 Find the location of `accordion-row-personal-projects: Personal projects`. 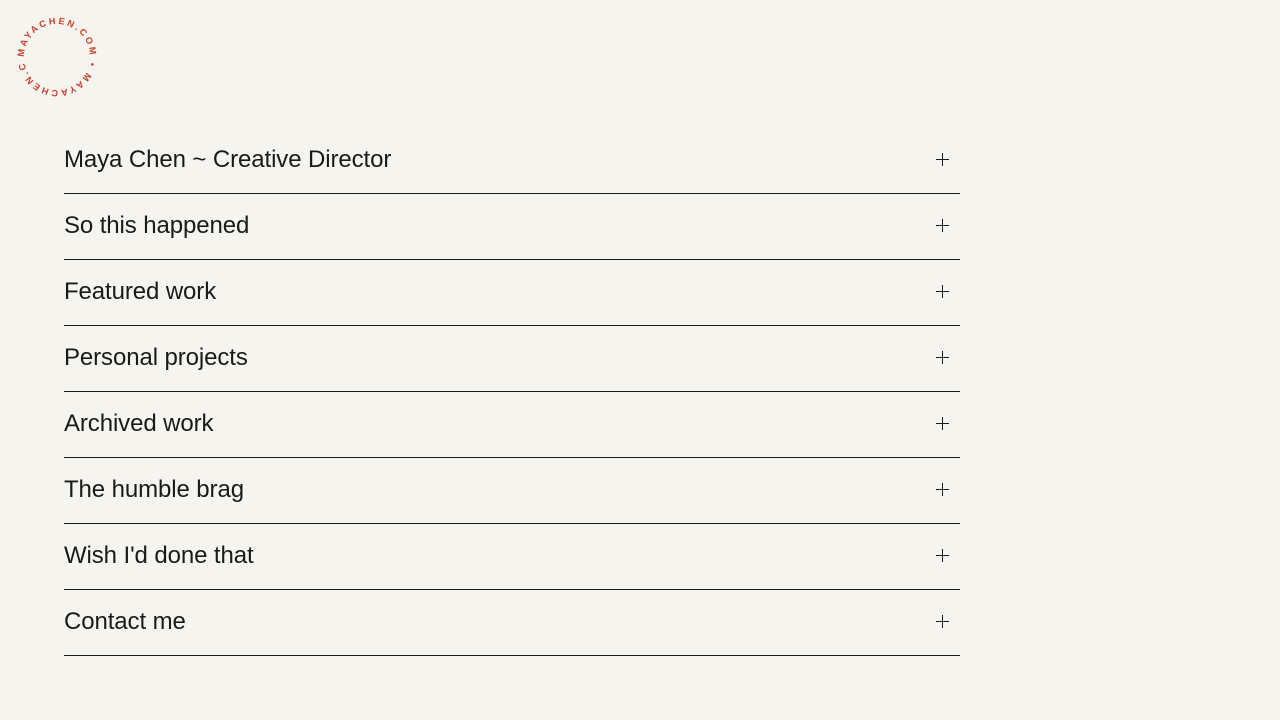

accordion-row-personal-projects: Personal projects is located at coordinates (512, 359).